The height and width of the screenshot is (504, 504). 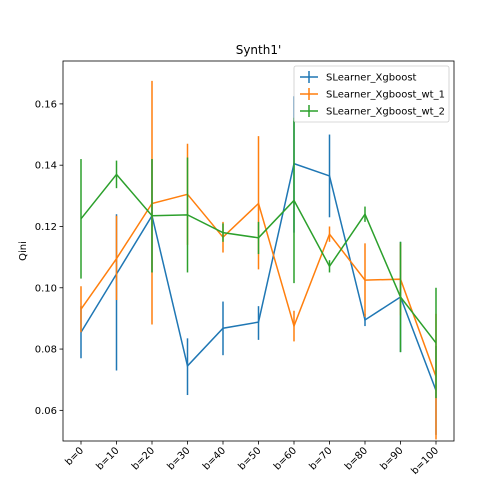 What do you see at coordinates (385, 112) in the screenshot?
I see `legend-label: SLearner_Xgboost_wt_2` at bounding box center [385, 112].